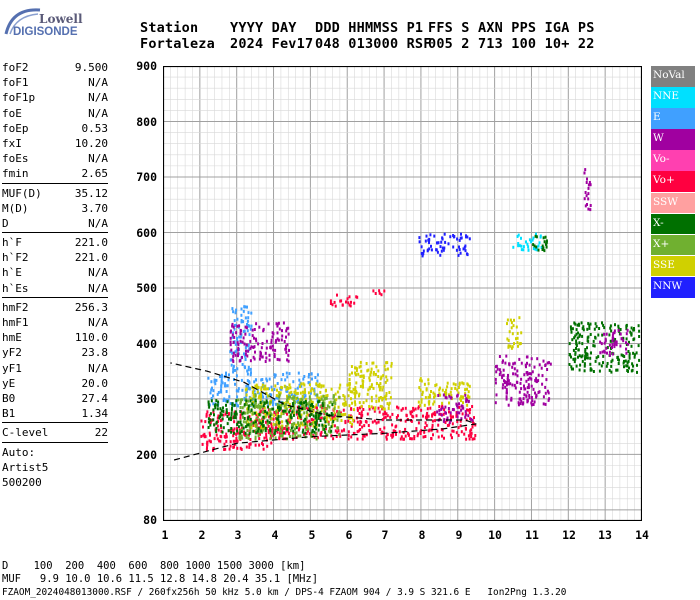  I want to click on artist-version: Artist5, so click(25, 467).